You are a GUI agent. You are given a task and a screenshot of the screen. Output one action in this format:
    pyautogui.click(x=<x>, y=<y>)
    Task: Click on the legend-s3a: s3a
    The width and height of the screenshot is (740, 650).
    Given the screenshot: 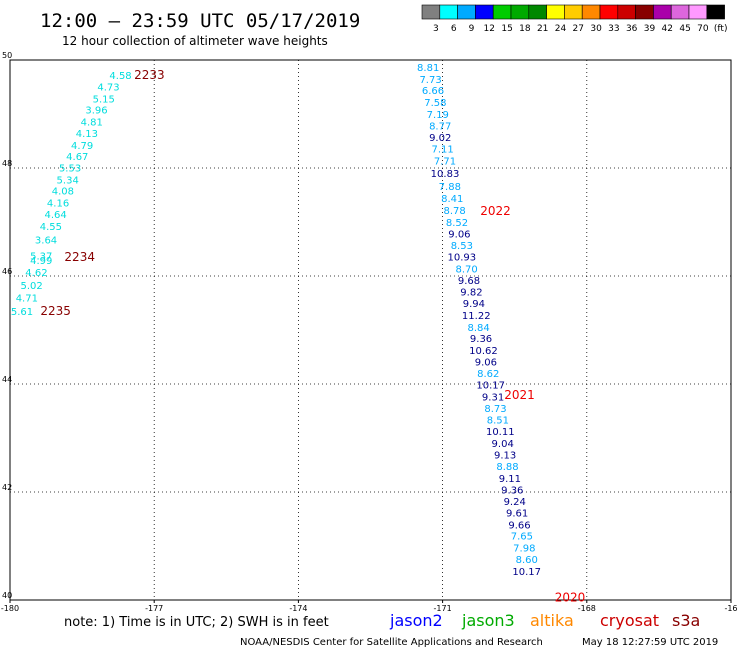 What is the action you would take?
    pyautogui.click(x=686, y=620)
    